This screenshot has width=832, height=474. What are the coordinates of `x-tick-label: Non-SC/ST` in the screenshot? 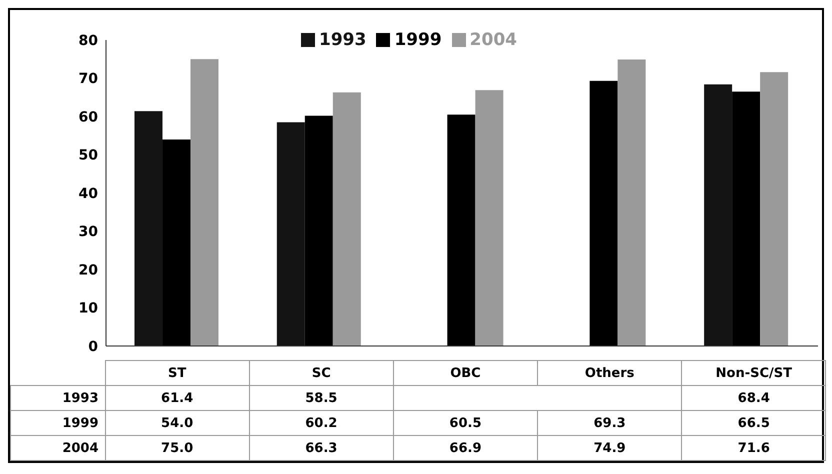 It's located at (754, 373).